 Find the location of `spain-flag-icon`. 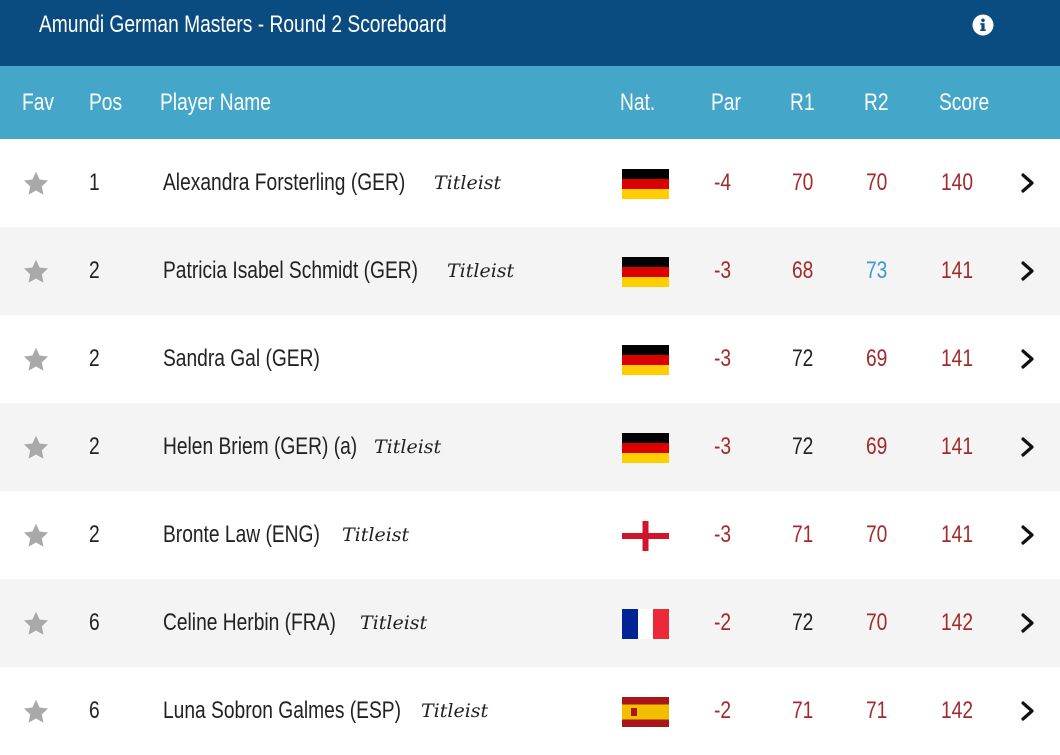

spain-flag-icon is located at coordinates (645, 712).